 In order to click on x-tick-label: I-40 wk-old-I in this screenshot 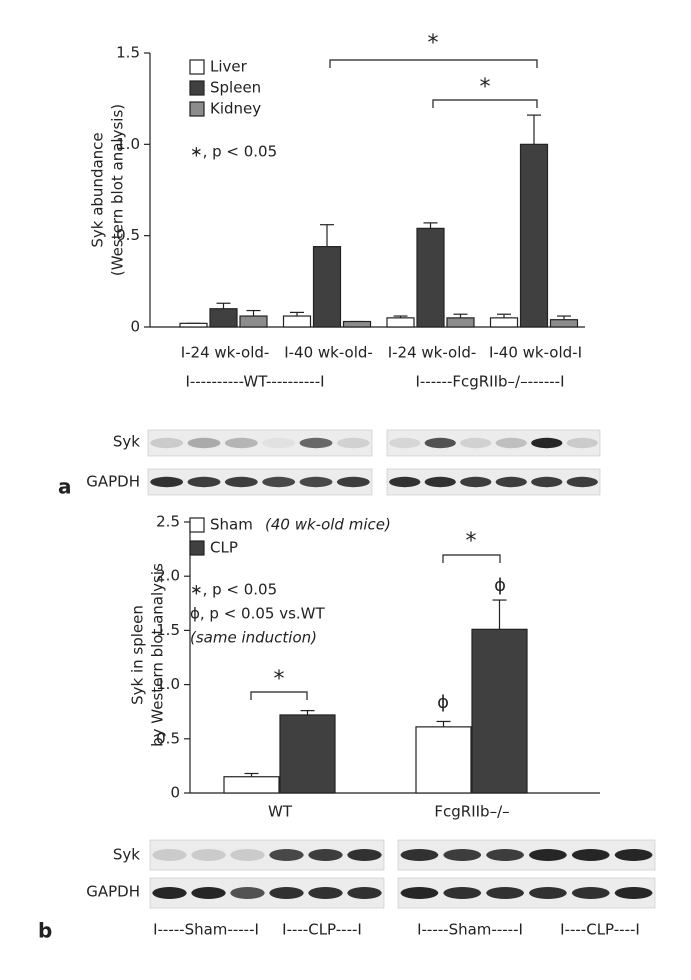, I will do `click(535, 353)`.